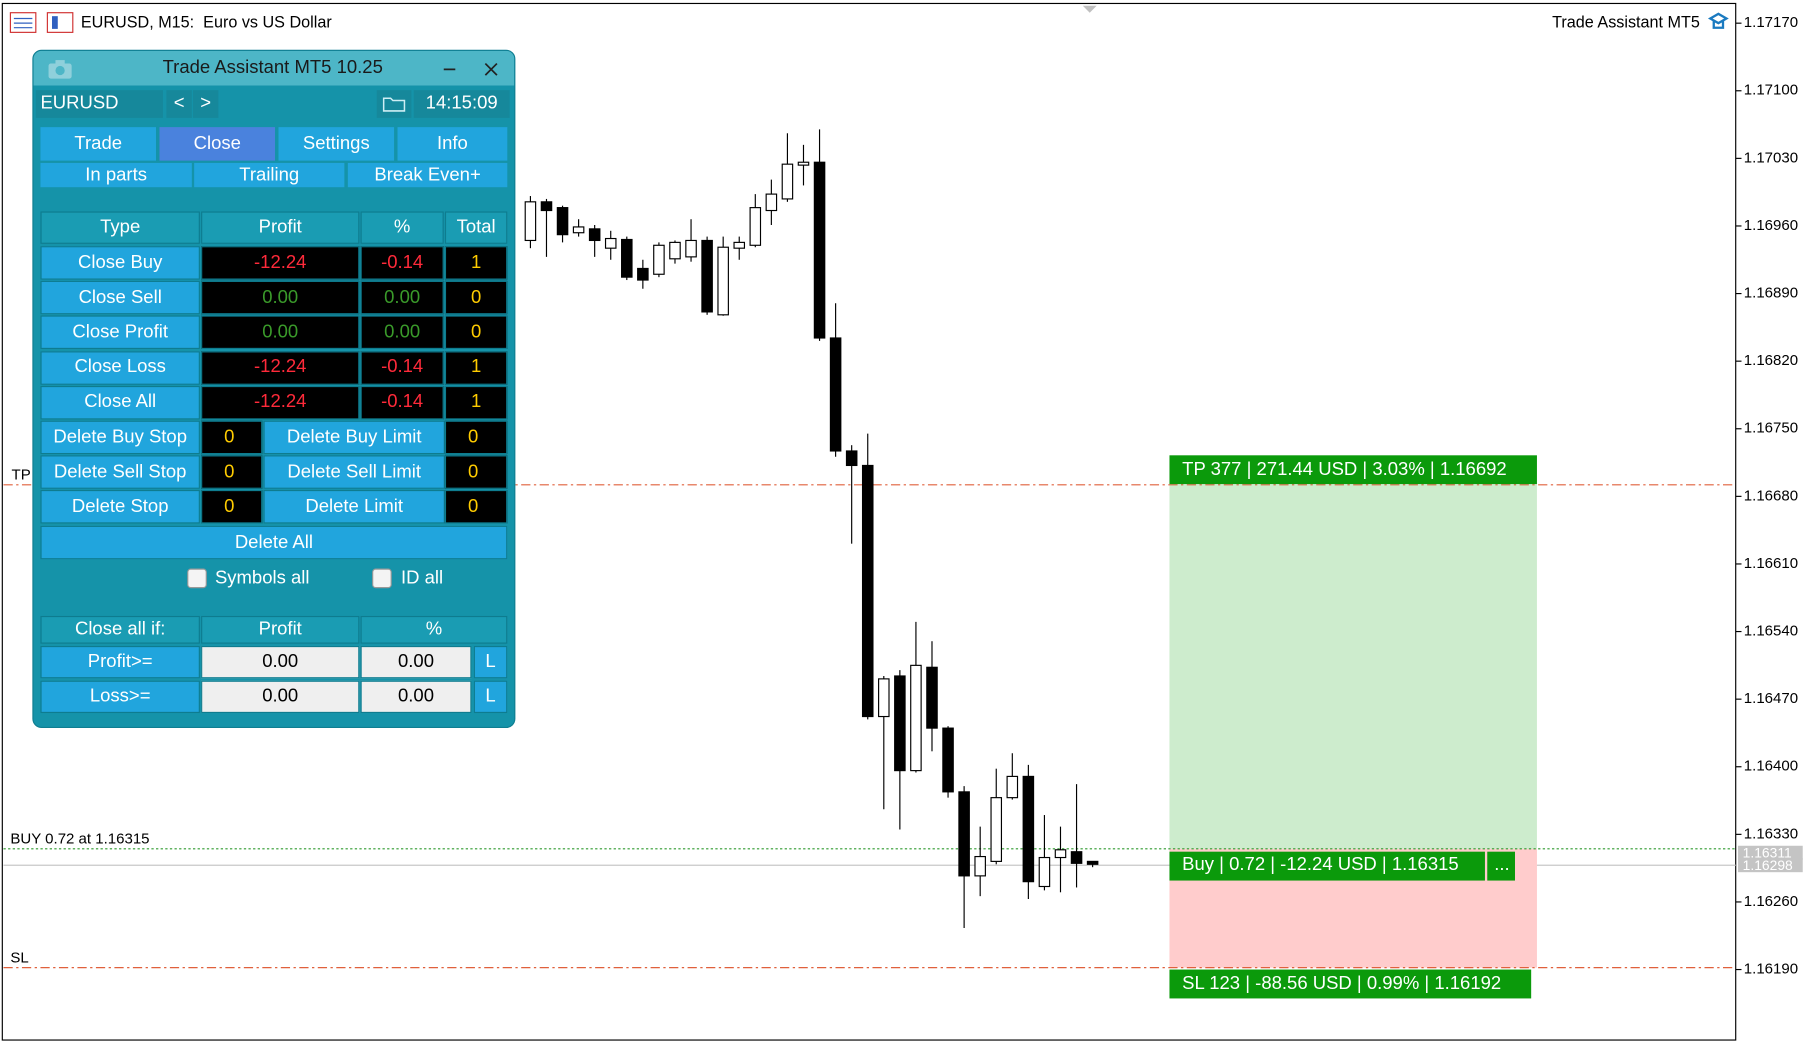  I want to click on price-tag-label: 1.16311, so click(1767, 853).